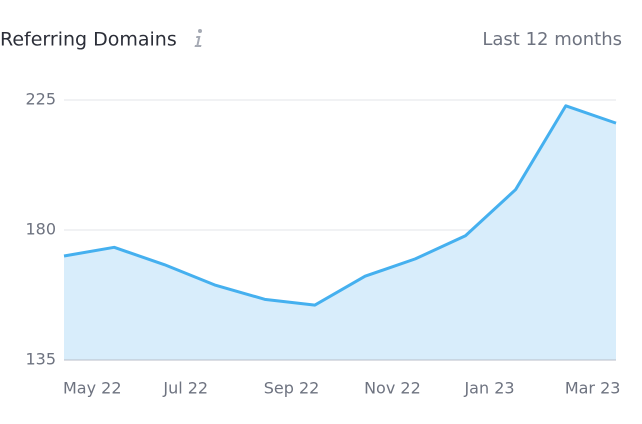 Image resolution: width=642 pixels, height=424 pixels. Describe the element at coordinates (392, 388) in the screenshot. I see `x-tick-label: Nov 22` at that location.